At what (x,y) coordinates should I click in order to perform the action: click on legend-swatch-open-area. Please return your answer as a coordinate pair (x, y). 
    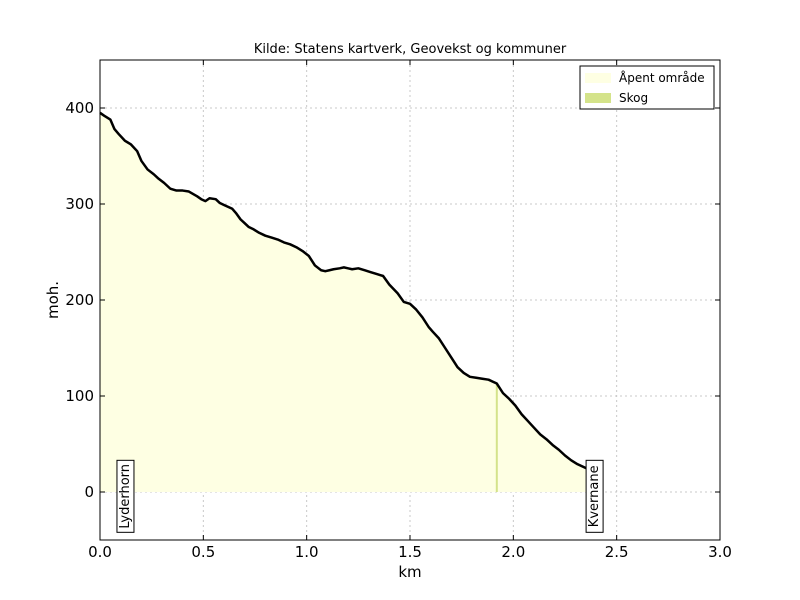
    Looking at the image, I should click on (598, 78).